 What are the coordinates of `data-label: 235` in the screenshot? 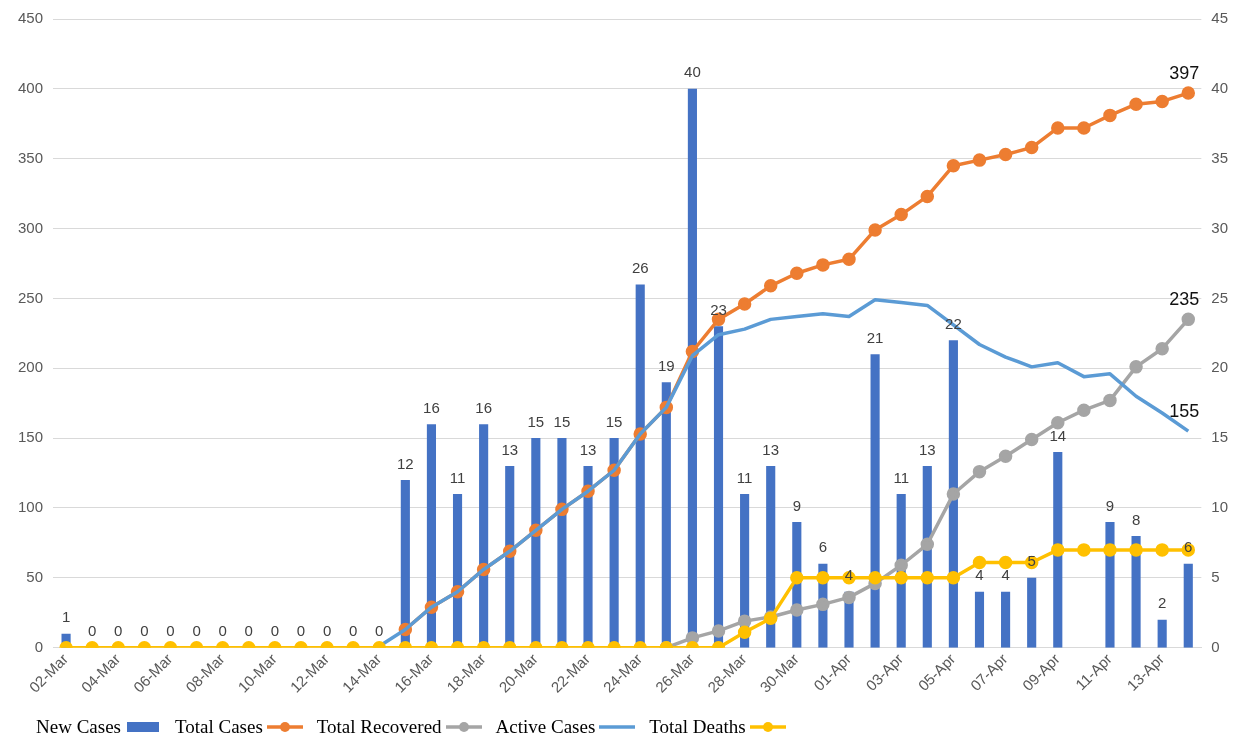 It's located at (1184, 299).